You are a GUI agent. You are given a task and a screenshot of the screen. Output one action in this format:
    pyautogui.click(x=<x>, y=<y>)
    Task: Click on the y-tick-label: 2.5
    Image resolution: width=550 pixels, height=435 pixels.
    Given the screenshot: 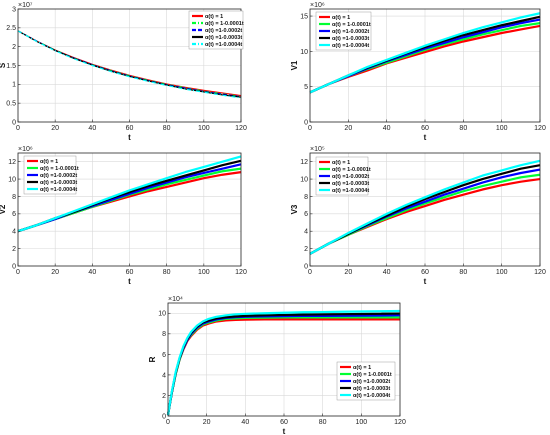 What is the action you would take?
    pyautogui.click(x=11, y=28)
    